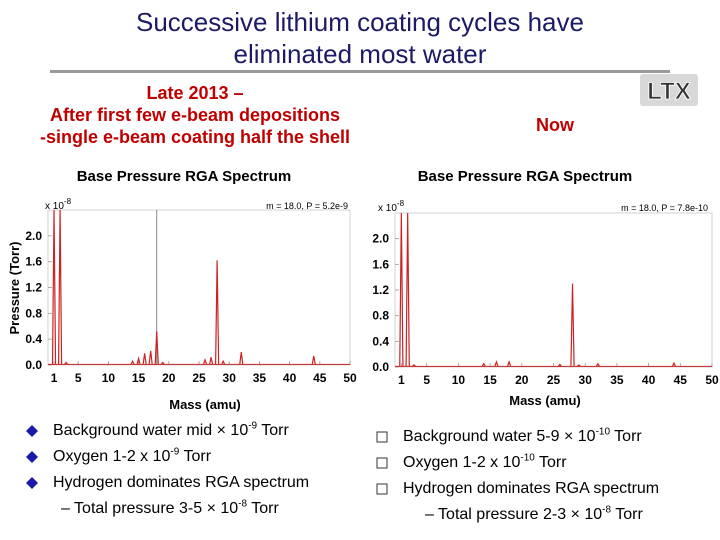 This screenshot has width=720, height=540. What do you see at coordinates (150, 508) in the screenshot?
I see `sub-bullet-text: – Total pressure 3-5 × 10` at bounding box center [150, 508].